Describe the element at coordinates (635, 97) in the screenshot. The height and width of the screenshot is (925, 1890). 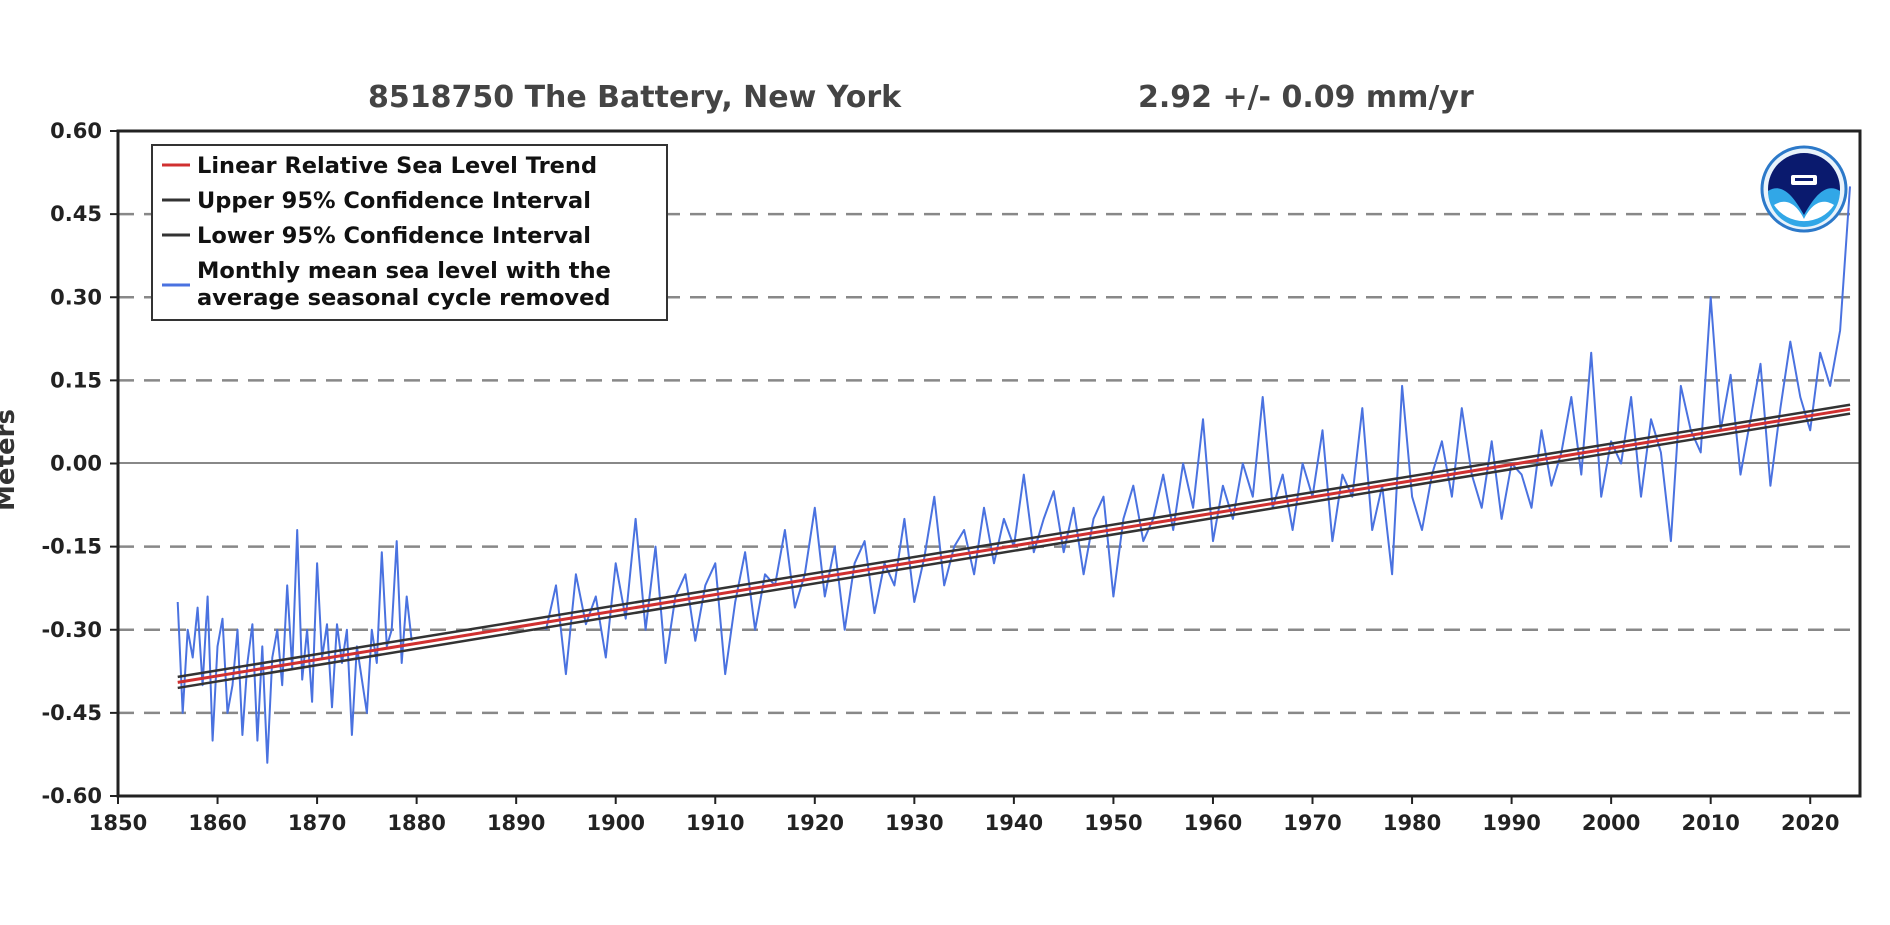
I see `chart-title: 8518750 The Battery, New York` at that location.